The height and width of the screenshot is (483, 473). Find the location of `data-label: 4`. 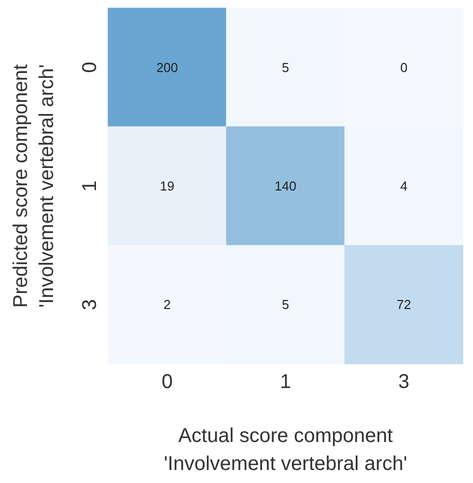

data-label: 4 is located at coordinates (404, 186).